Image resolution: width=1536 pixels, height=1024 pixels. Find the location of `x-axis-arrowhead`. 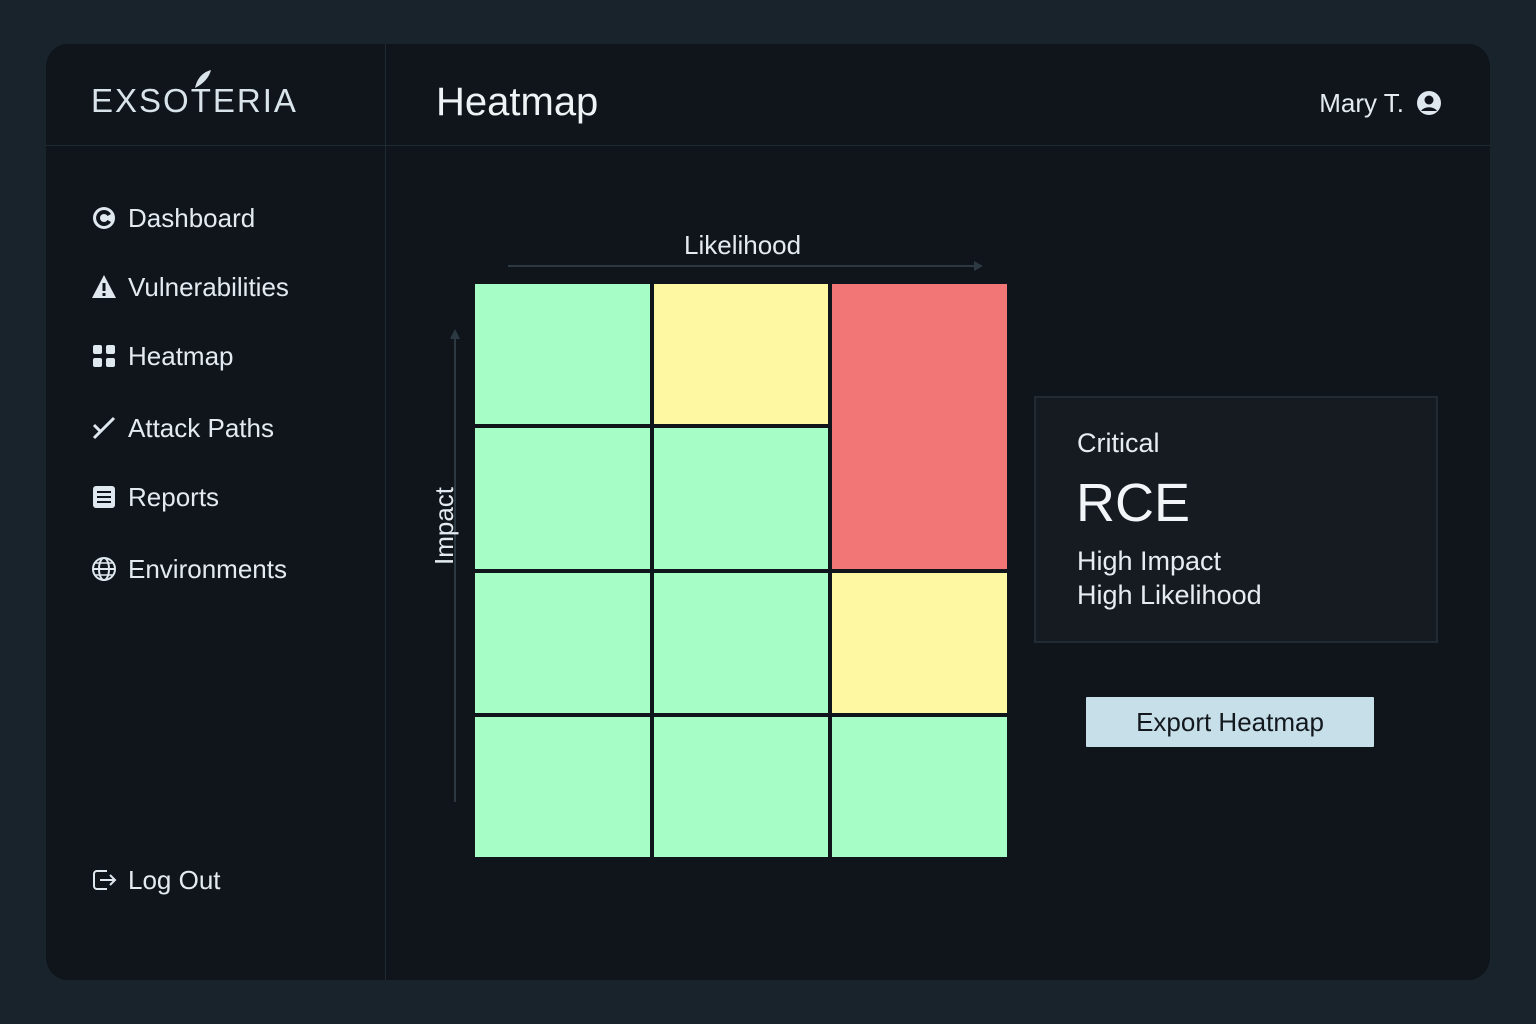

x-axis-arrowhead is located at coordinates (978, 266).